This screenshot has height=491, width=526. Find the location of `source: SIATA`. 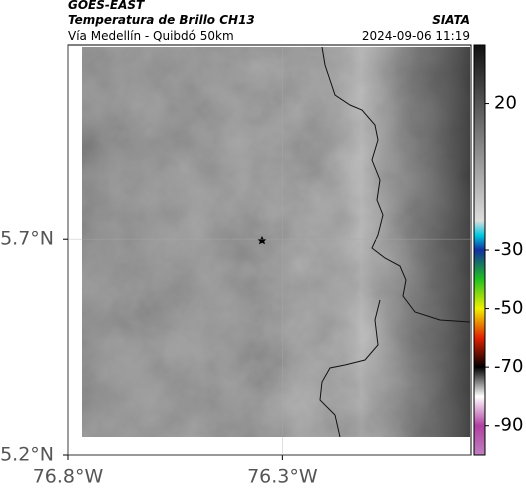

source: SIATA is located at coordinates (451, 20).